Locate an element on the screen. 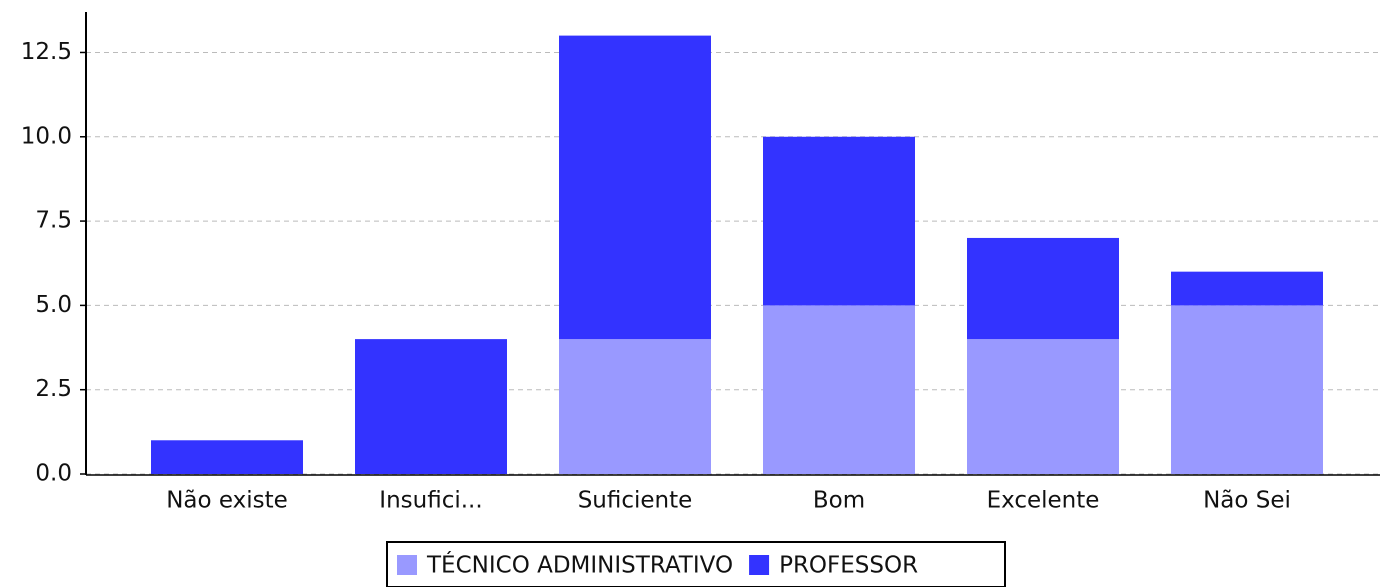  y-tick-label: 10.0 is located at coordinates (46, 136).